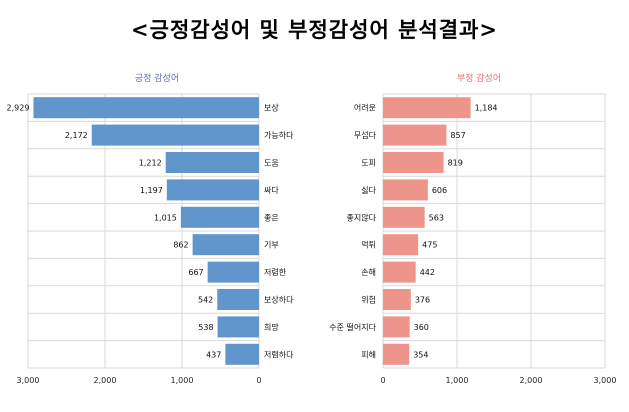 The height and width of the screenshot is (412, 629). I want to click on page-title: <긍정감성어 및 부정감성어 분석결과>, so click(314, 29).